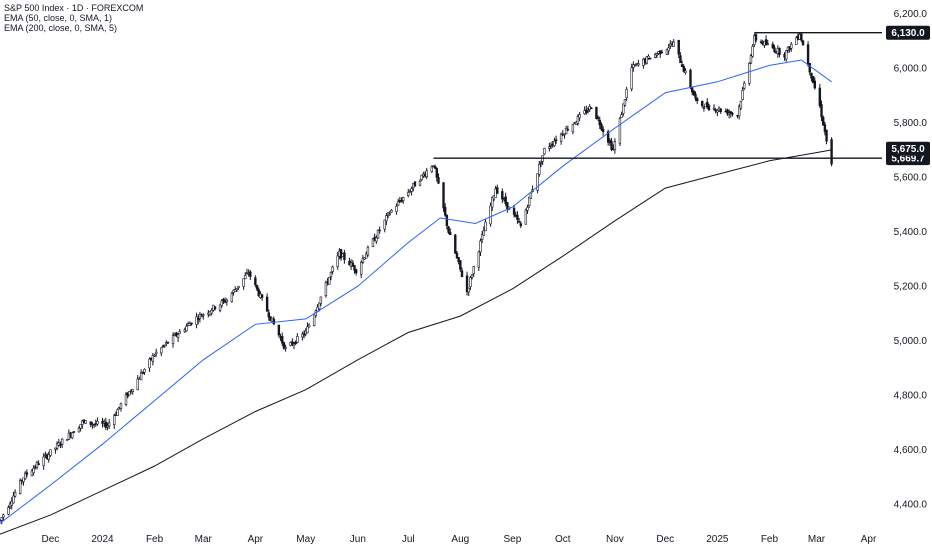  What do you see at coordinates (911, 396) in the screenshot?
I see `y-tick-label: 4,800.0` at bounding box center [911, 396].